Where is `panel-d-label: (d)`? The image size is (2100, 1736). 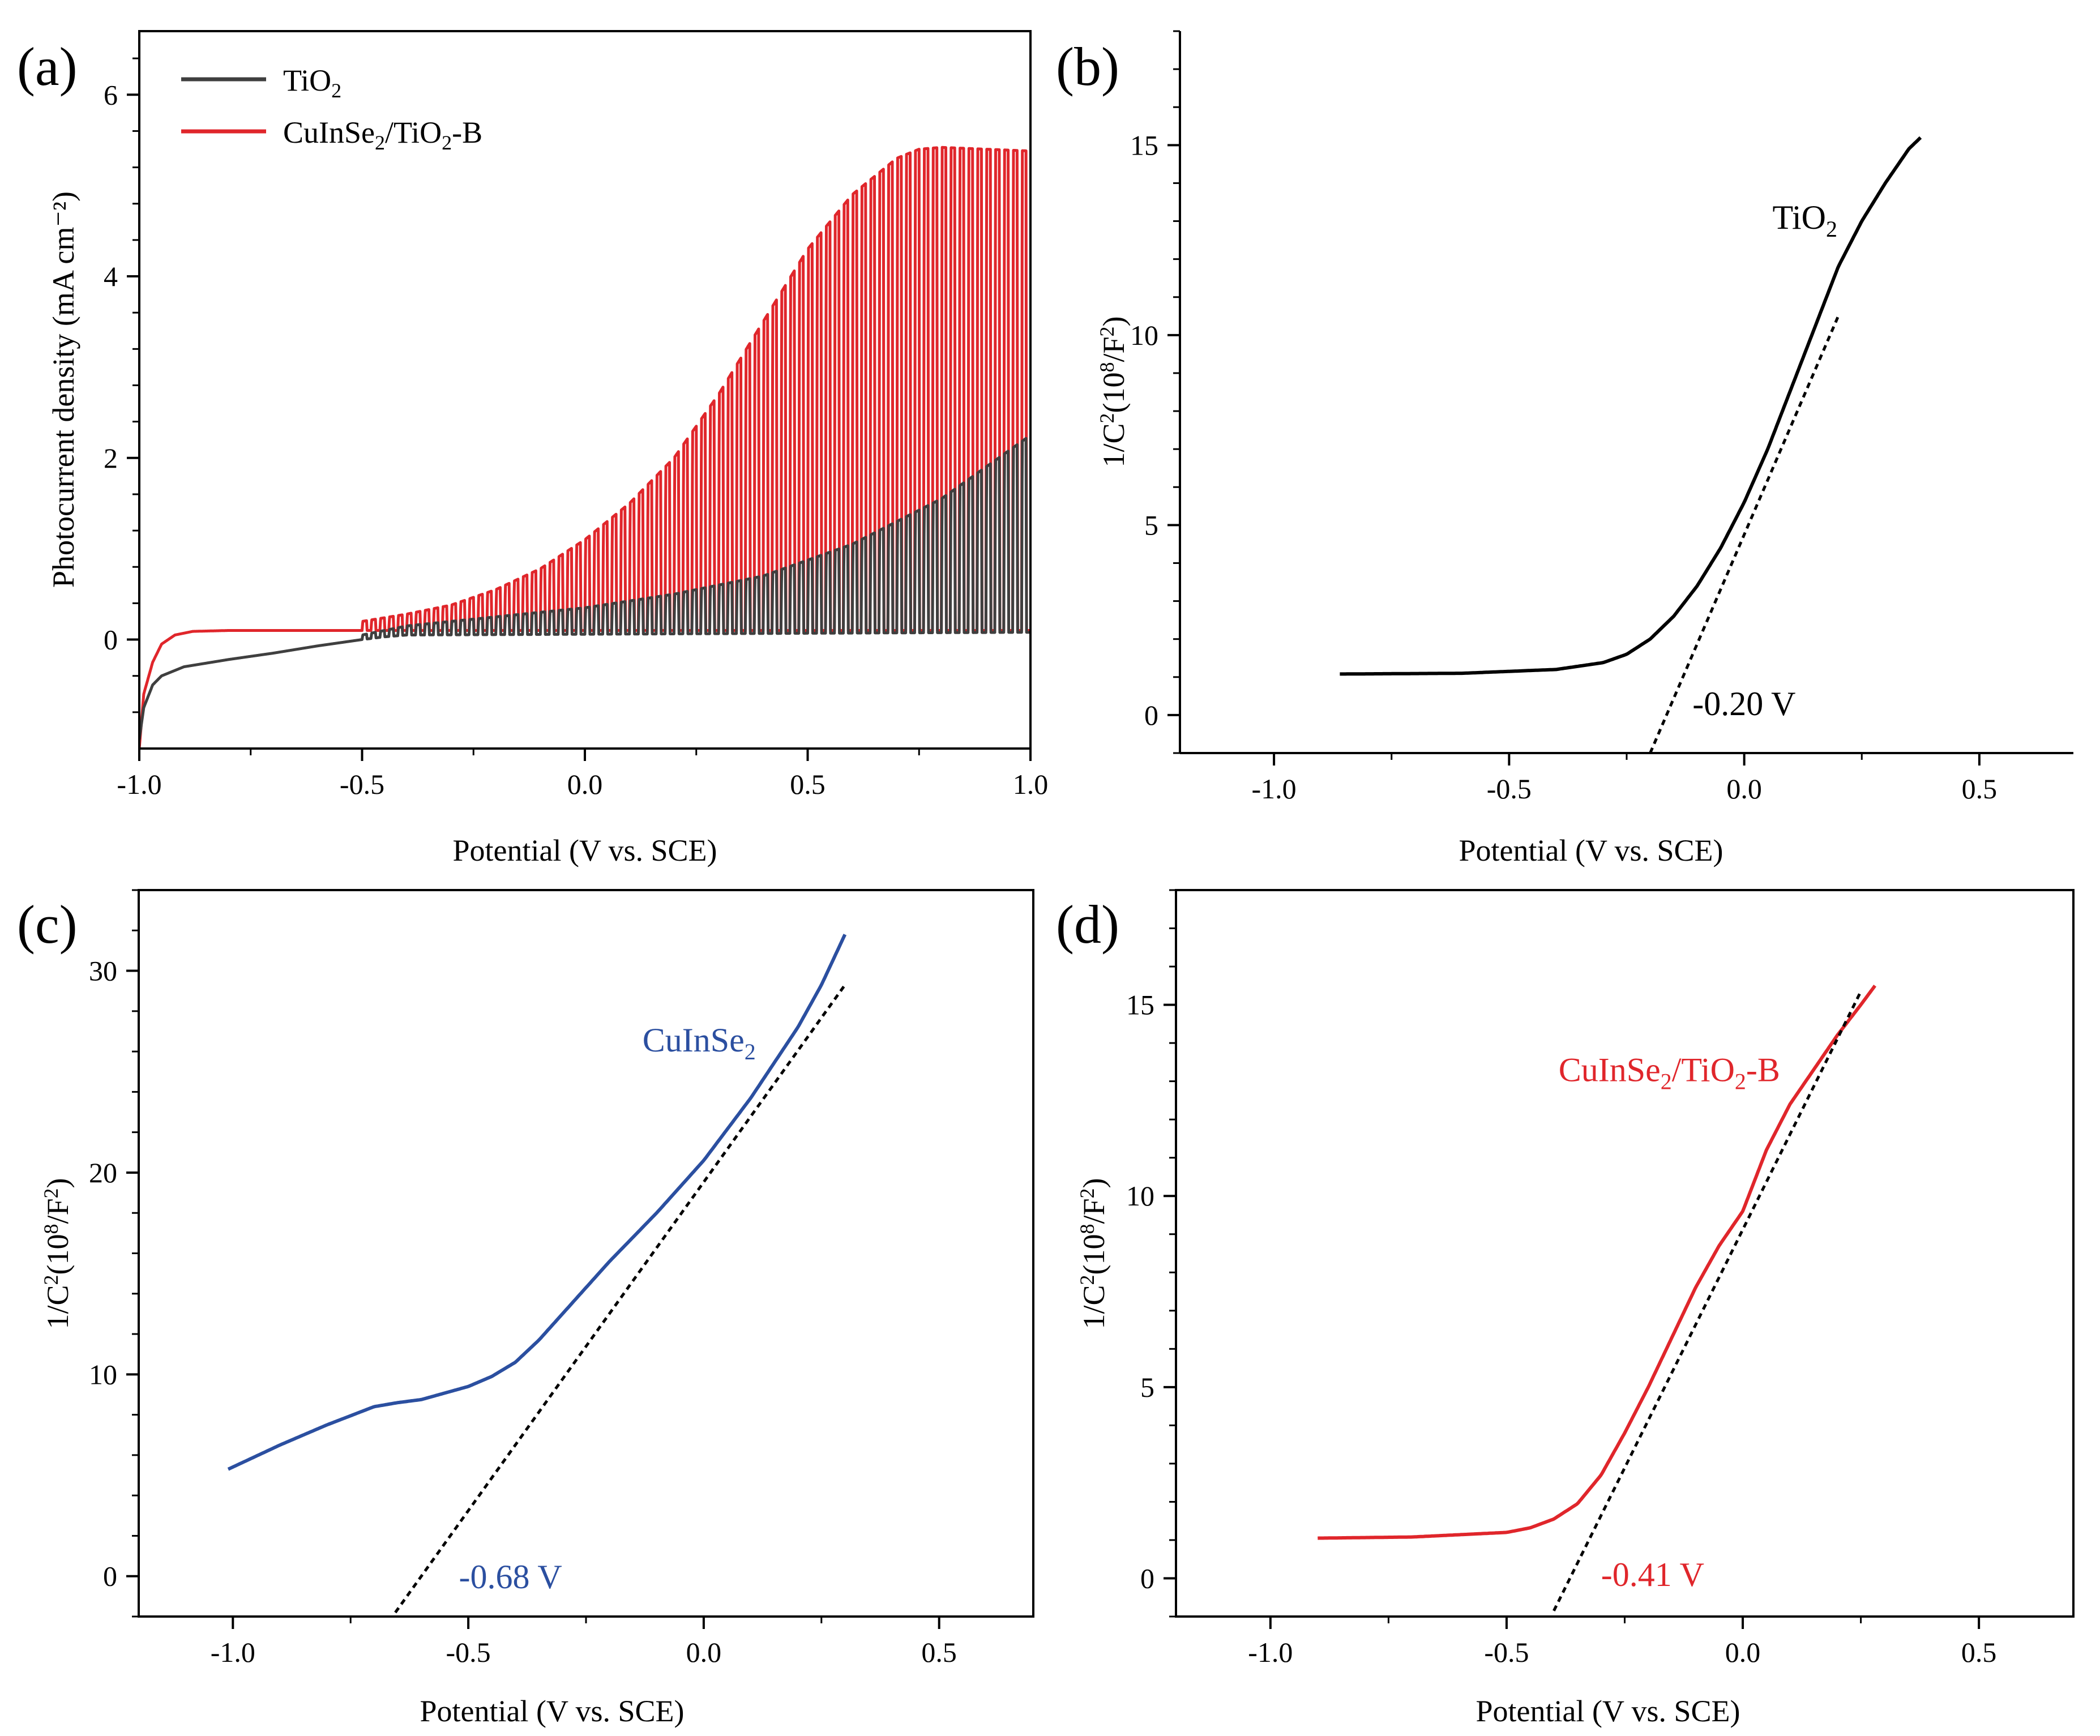 panel-d-label: (d) is located at coordinates (1087, 924).